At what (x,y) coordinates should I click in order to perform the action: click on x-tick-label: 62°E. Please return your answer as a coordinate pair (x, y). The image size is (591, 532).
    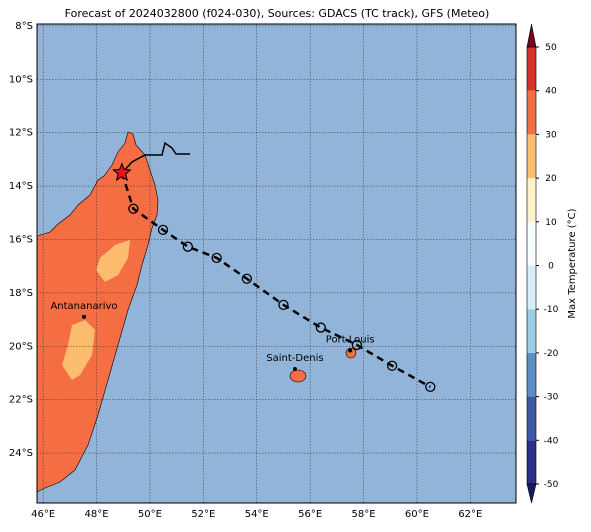
    Looking at the image, I should click on (470, 514).